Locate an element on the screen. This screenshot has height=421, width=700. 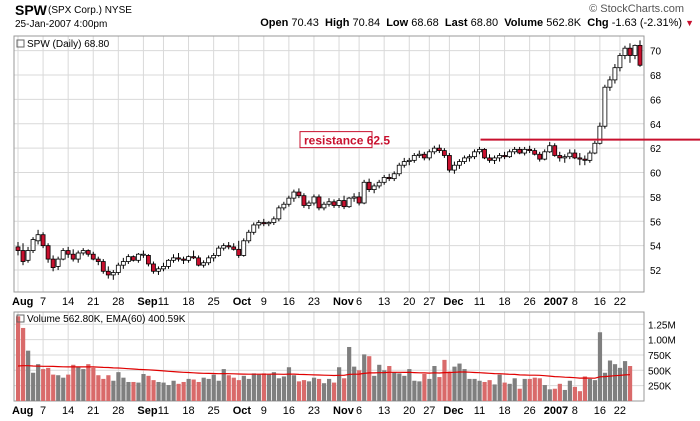
date-tick-label: 26 is located at coordinates (530, 411).